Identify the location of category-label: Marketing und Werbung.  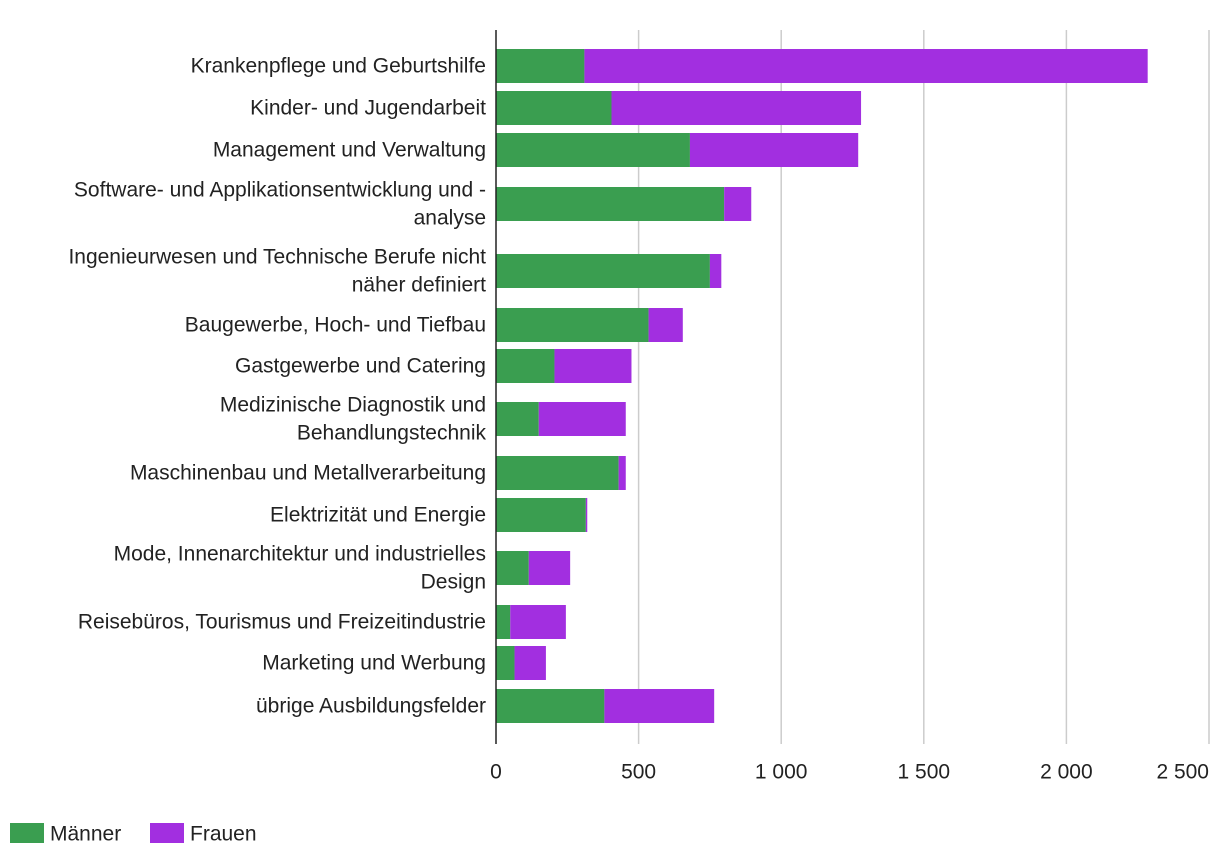
(374, 663).